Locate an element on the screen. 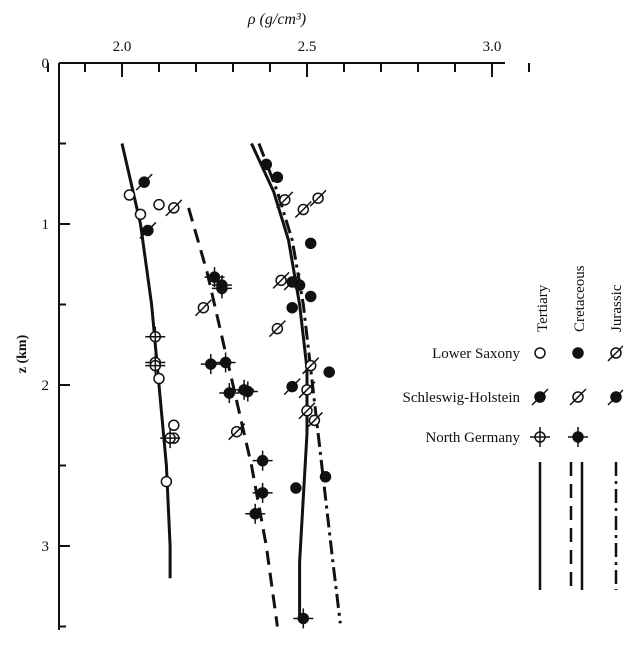 Image resolution: width=623 pixels, height=645 pixels. trend-line-cretaceous-dashed is located at coordinates (233, 417).